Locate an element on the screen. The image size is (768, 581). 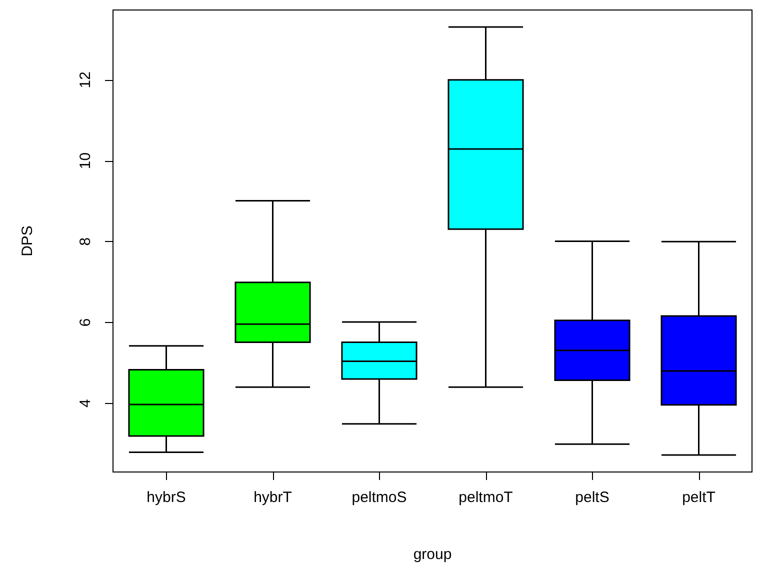
x-tick-label: hybrT is located at coordinates (273, 497).